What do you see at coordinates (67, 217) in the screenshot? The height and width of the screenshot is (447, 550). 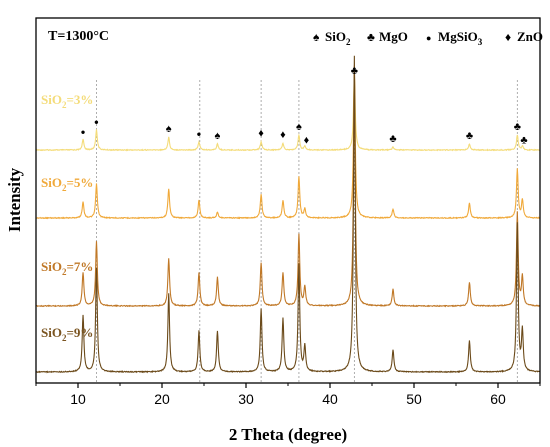 I see `series-labels: SiO2=3% SiO2=5% SiO2=7% SiO2=9%` at bounding box center [67, 217].